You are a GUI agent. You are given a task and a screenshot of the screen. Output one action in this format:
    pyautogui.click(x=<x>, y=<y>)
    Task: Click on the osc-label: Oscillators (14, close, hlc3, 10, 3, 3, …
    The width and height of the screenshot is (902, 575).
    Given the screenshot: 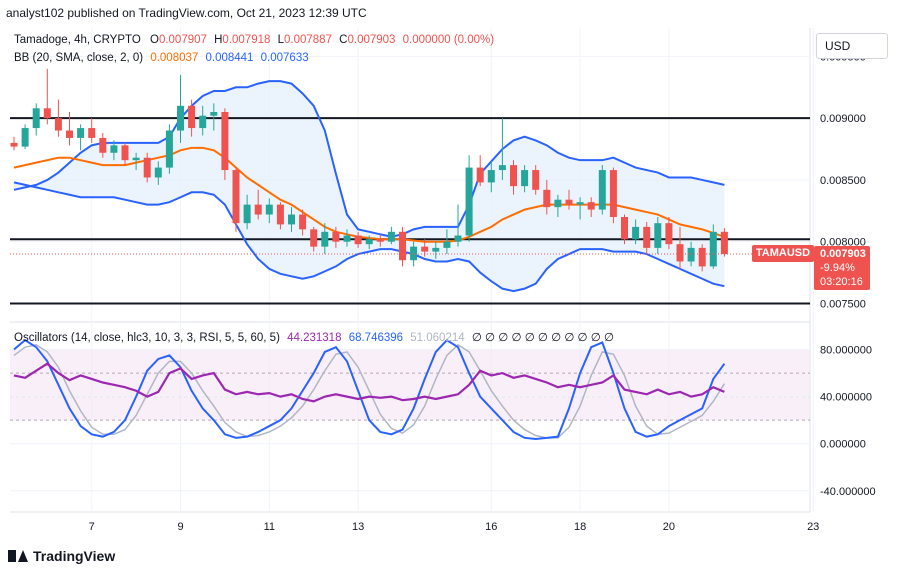 What is the action you would take?
    pyautogui.click(x=147, y=338)
    